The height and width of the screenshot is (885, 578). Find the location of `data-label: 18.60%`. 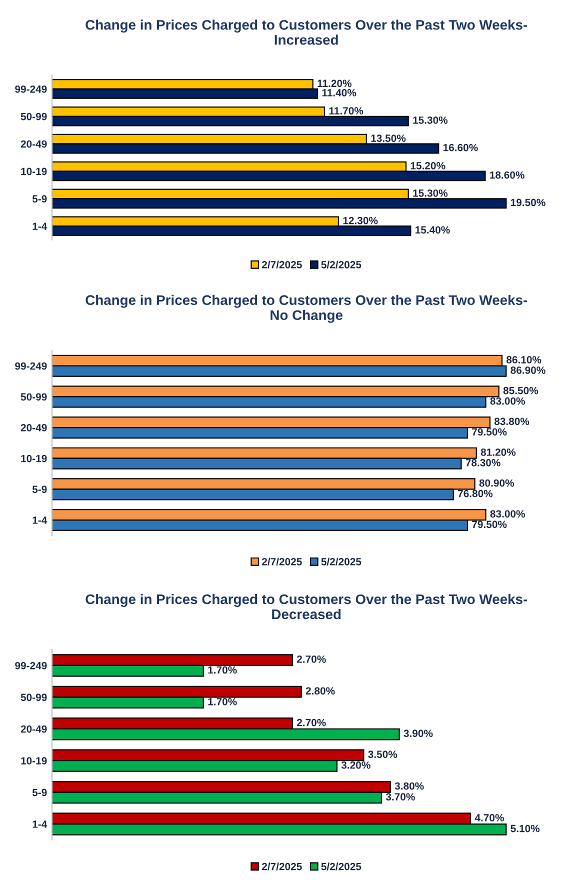

data-label: 18.60% is located at coordinates (507, 175).